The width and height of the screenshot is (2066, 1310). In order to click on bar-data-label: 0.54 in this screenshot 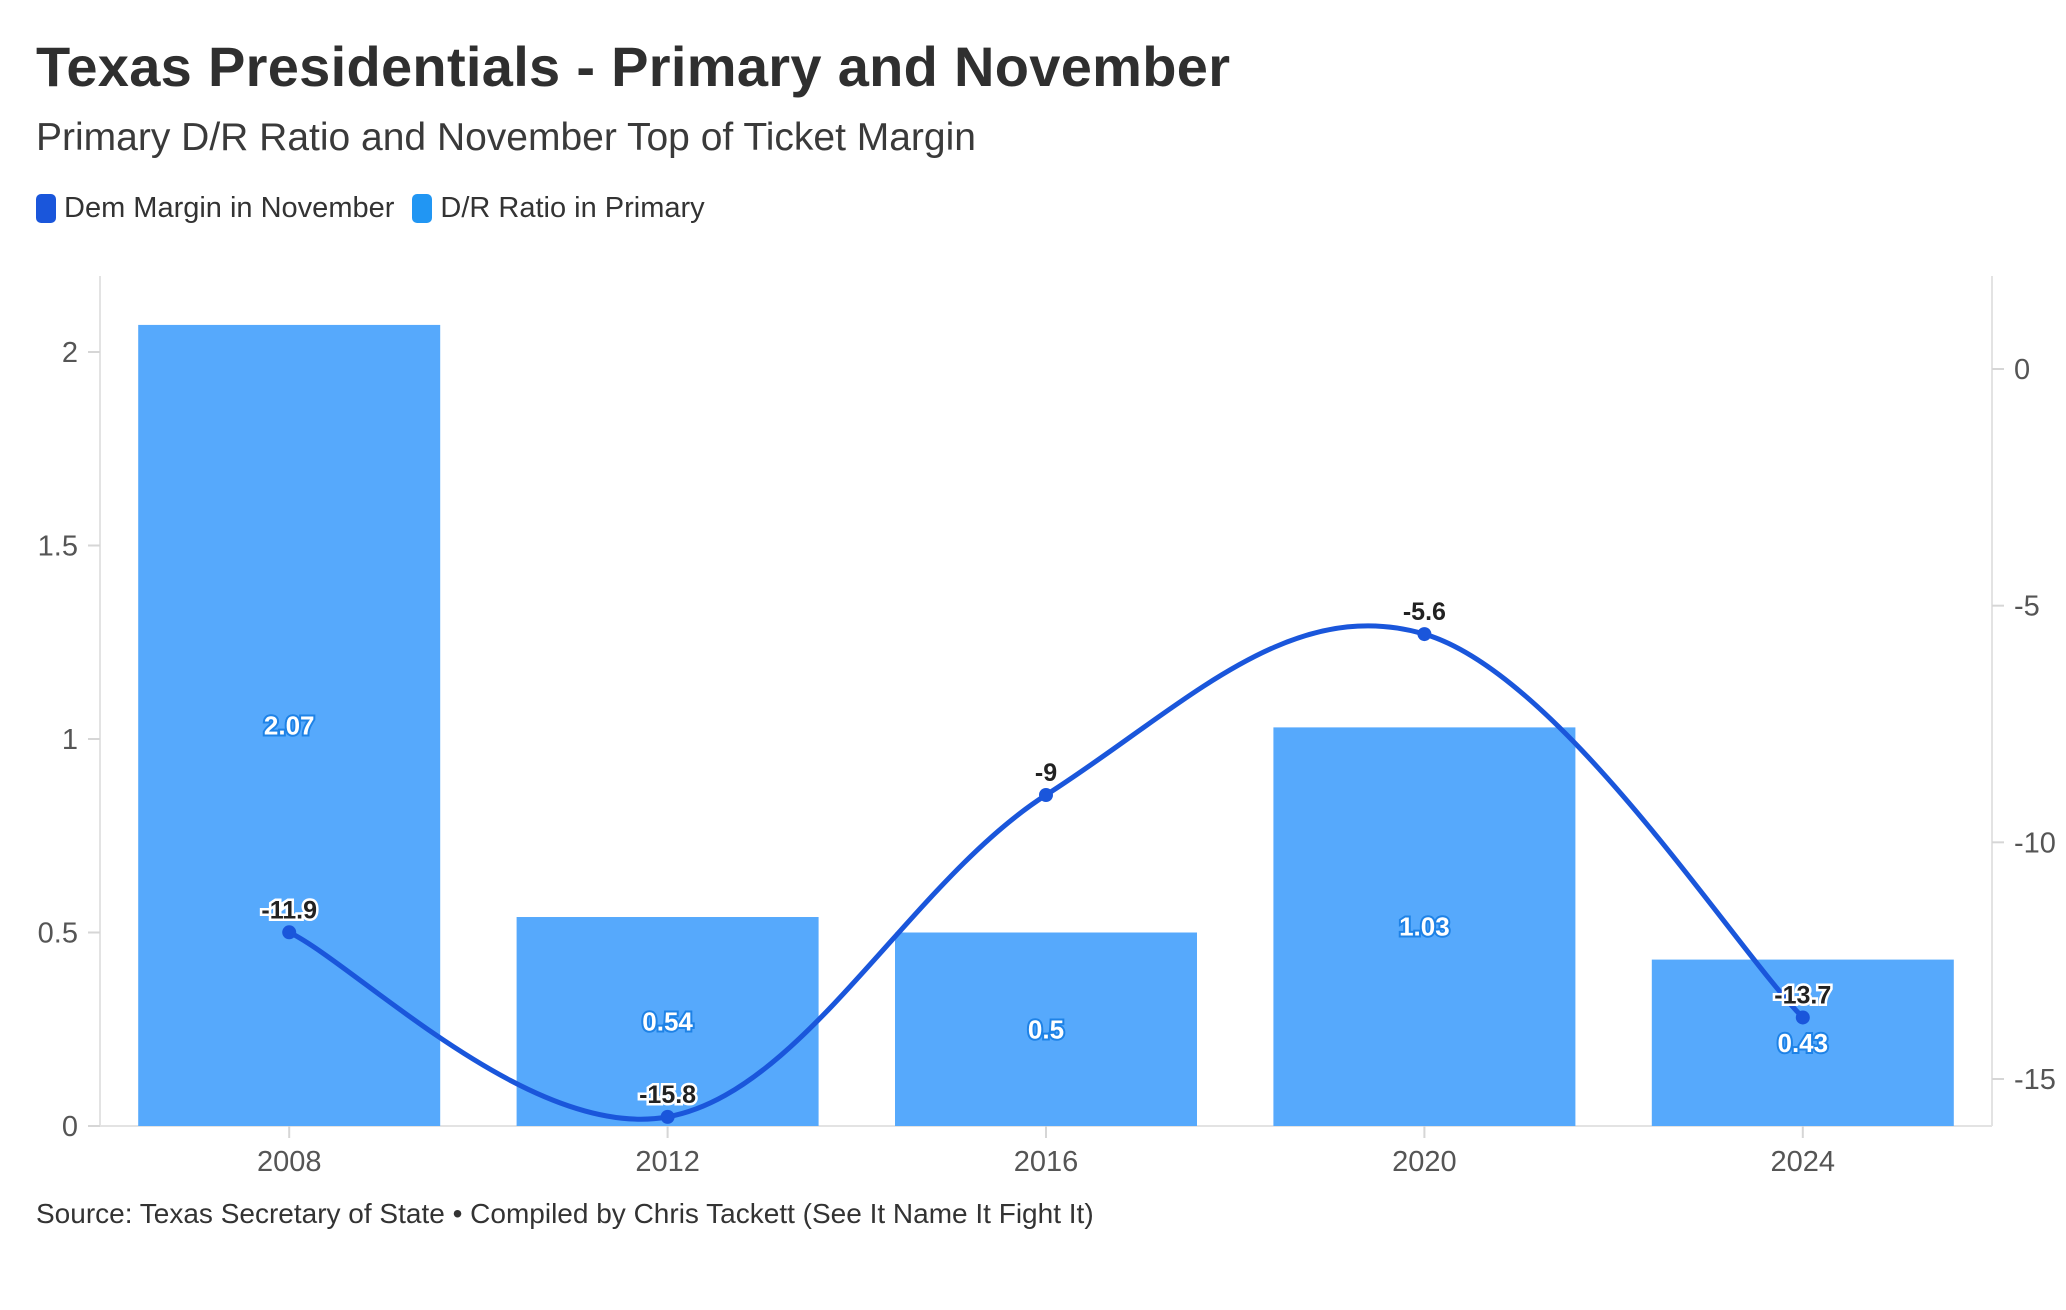, I will do `click(667, 1022)`.